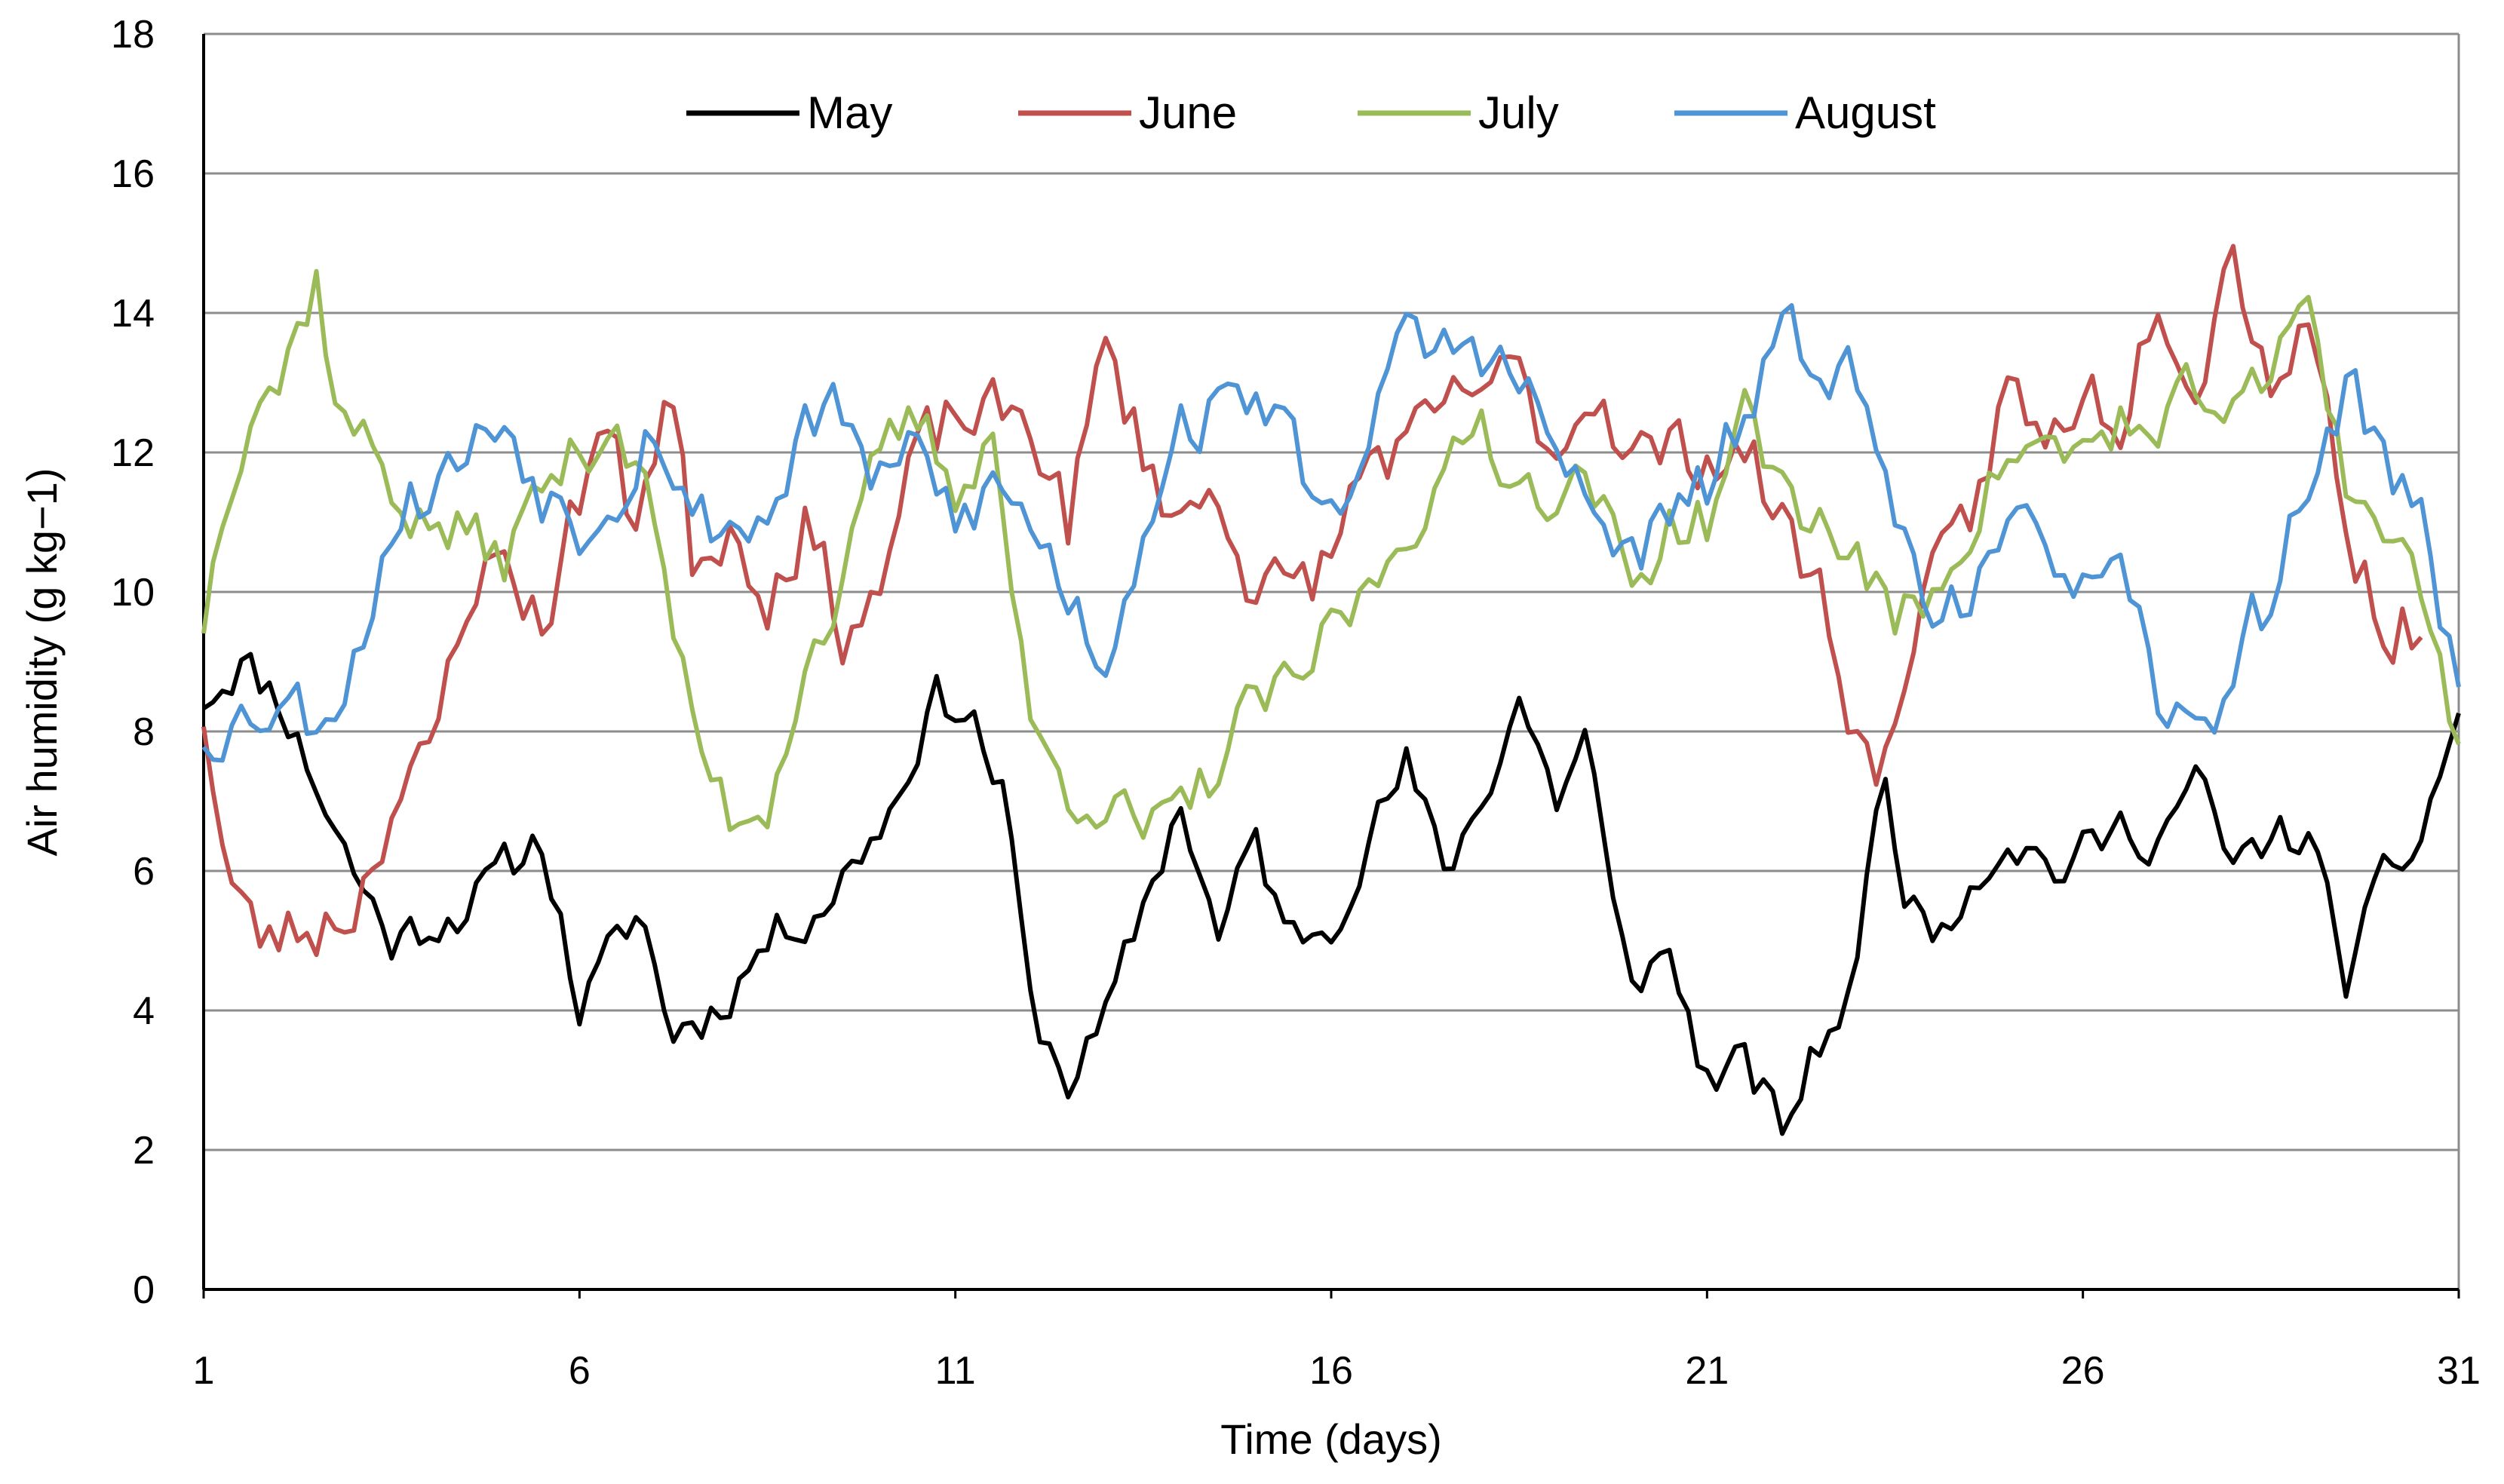 The image size is (2504, 1484). Describe the element at coordinates (42, 662) in the screenshot. I see `y-axis-title: Air humidity (g kg−1)` at that location.